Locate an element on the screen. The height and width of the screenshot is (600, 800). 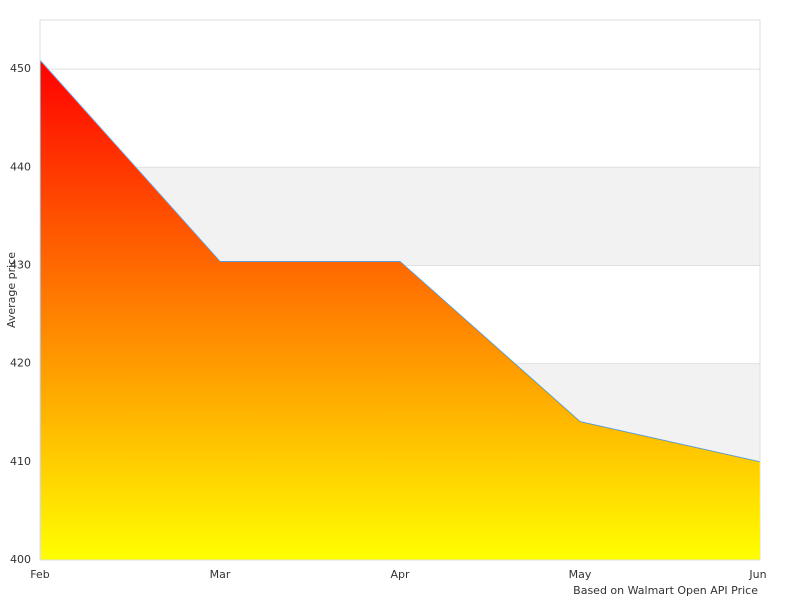
y-tick-label: 400 is located at coordinates (20, 559).